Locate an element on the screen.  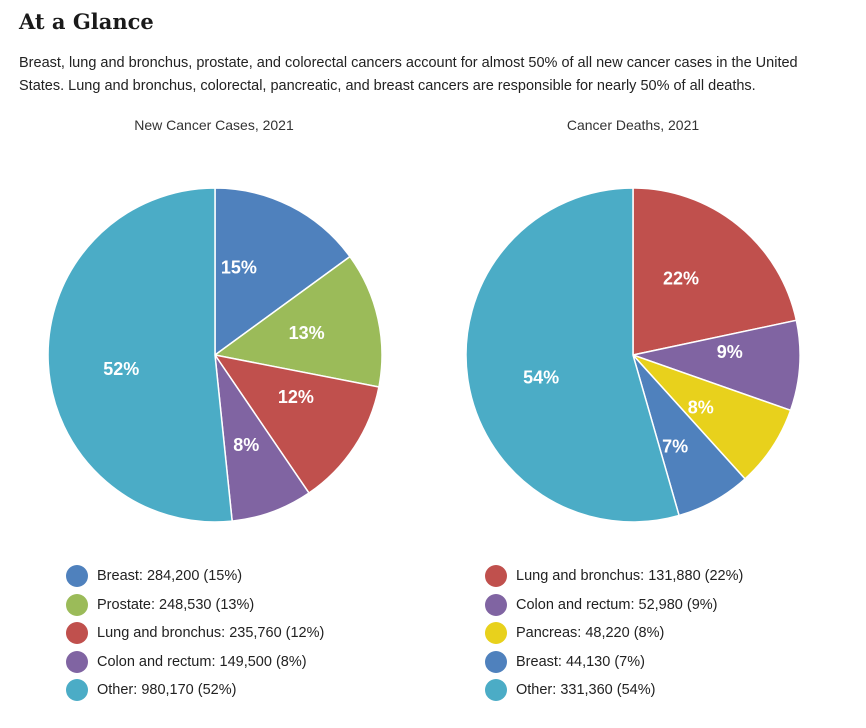
legend-item: Other: 331,360 (54%) is located at coordinates (614, 690).